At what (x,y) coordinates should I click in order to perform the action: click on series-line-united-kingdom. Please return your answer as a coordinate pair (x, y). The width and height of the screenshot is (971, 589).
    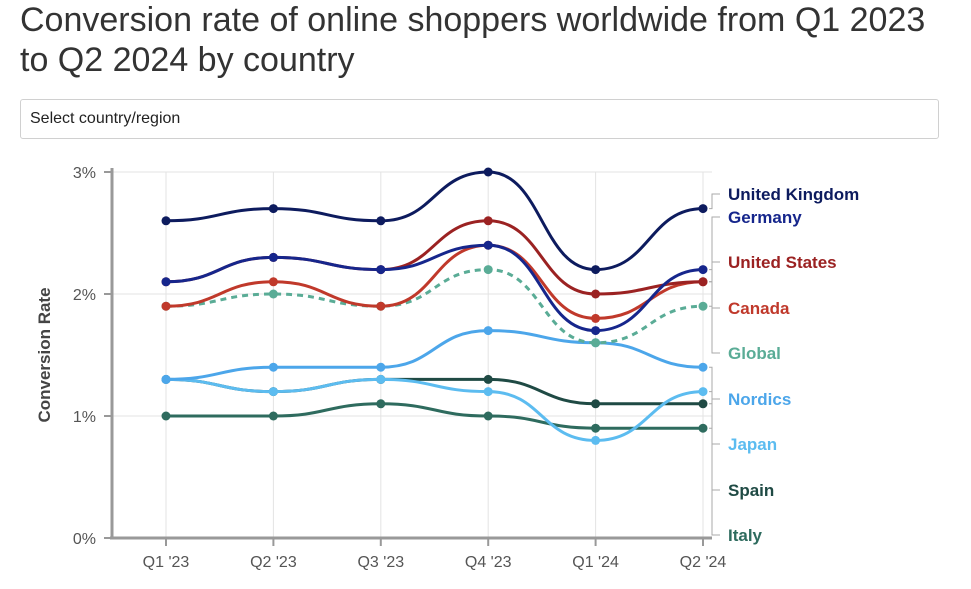
    Looking at the image, I should click on (434, 221).